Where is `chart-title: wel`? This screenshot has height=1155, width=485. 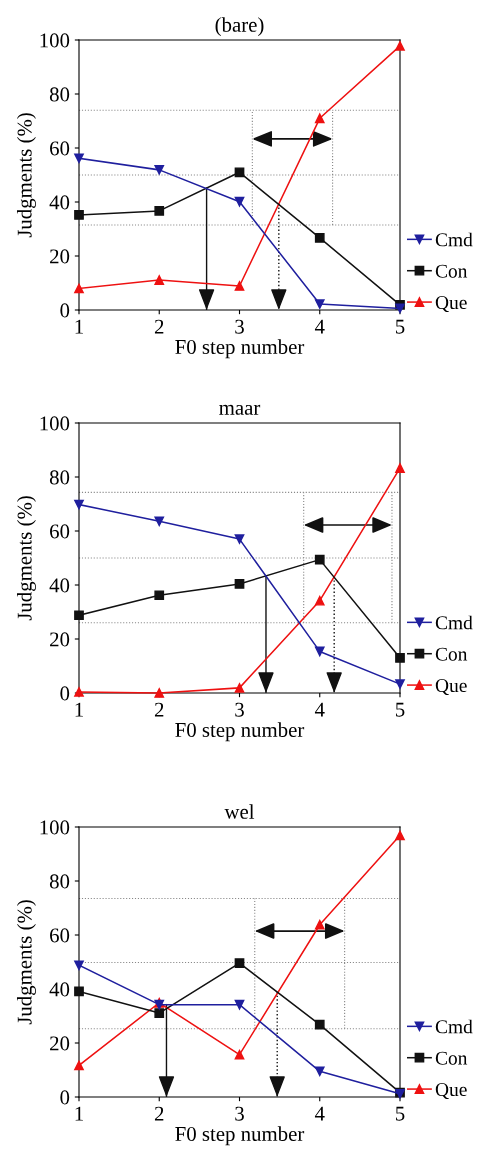
chart-title: wel is located at coordinates (239, 811).